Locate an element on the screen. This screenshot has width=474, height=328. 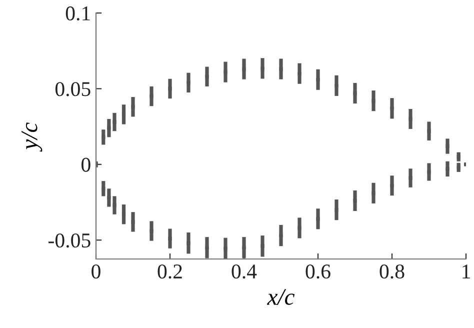
x-tick-label: 1 is located at coordinates (466, 271).